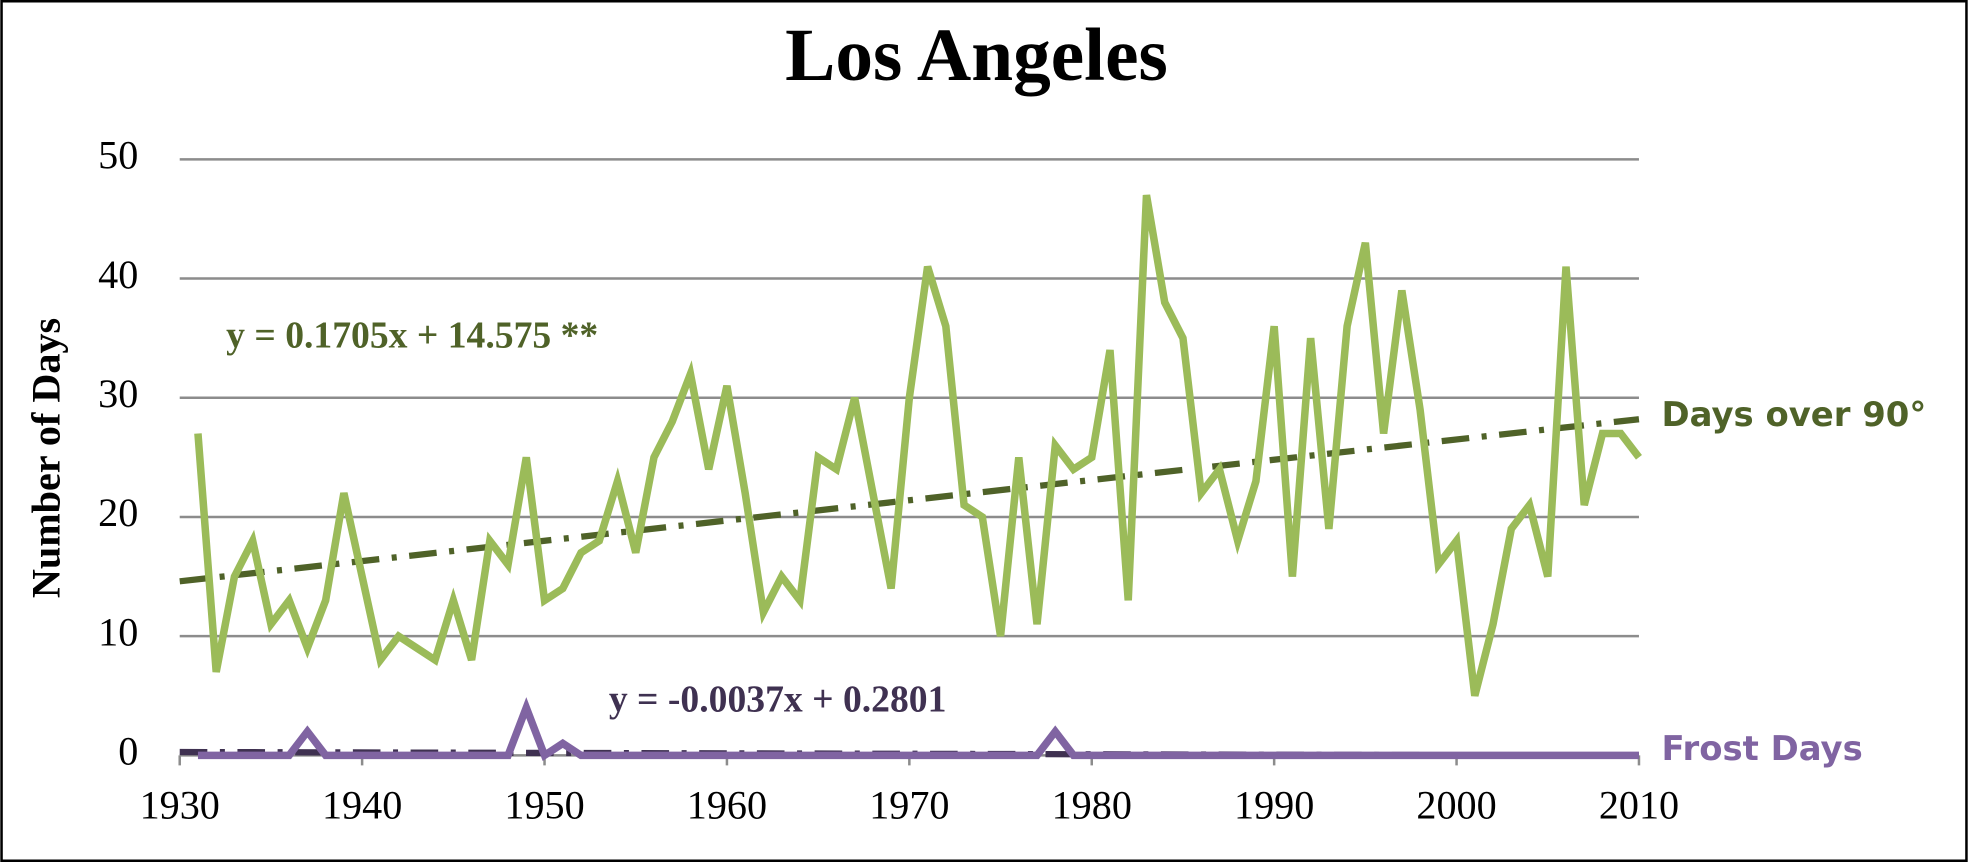 This screenshot has height=862, width=1968. Describe the element at coordinates (918, 729) in the screenshot. I see `series-line` at that location.